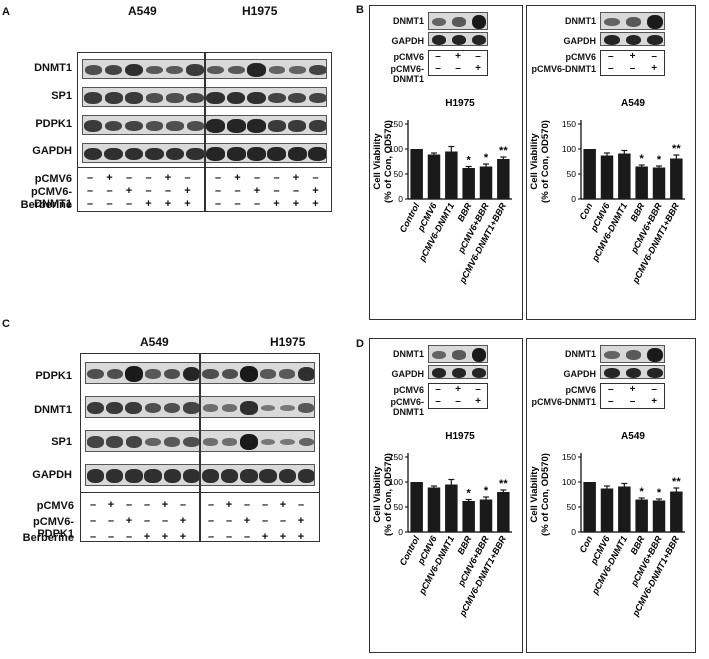  What do you see at coordinates (611, 162) in the screenshot?
I see `panel-b-a549-box` at bounding box center [611, 162].